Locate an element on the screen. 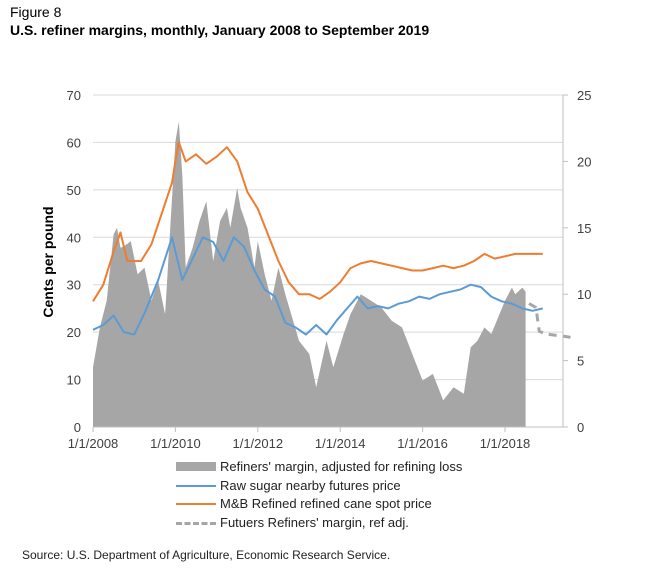 The height and width of the screenshot is (586, 657). y2-tick-label: 5 is located at coordinates (580, 361).